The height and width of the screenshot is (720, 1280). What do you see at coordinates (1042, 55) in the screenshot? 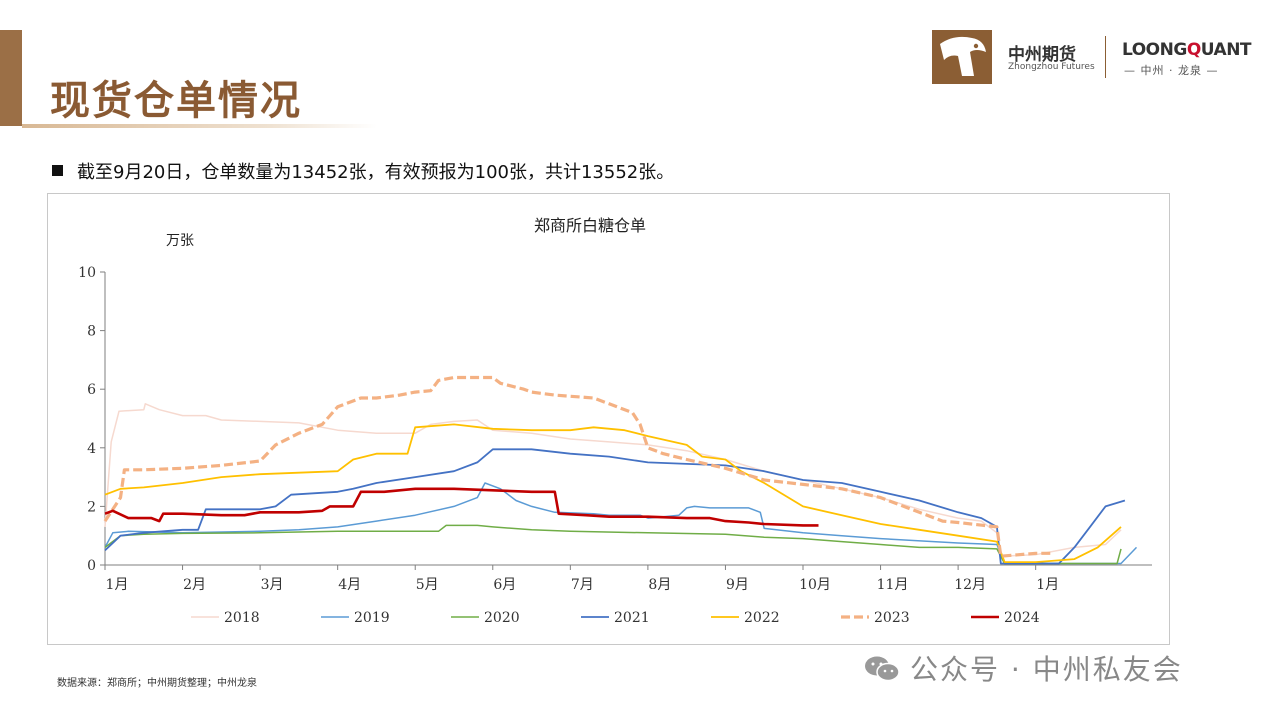
I see `brand-name-cn: 中州期货` at bounding box center [1042, 55].